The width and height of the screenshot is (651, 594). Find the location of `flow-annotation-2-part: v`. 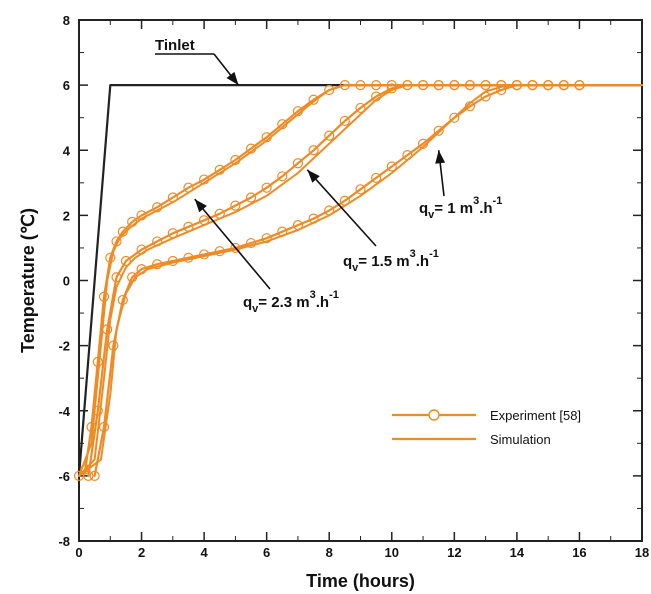

flow-annotation-2-part: v is located at coordinates (255, 309).